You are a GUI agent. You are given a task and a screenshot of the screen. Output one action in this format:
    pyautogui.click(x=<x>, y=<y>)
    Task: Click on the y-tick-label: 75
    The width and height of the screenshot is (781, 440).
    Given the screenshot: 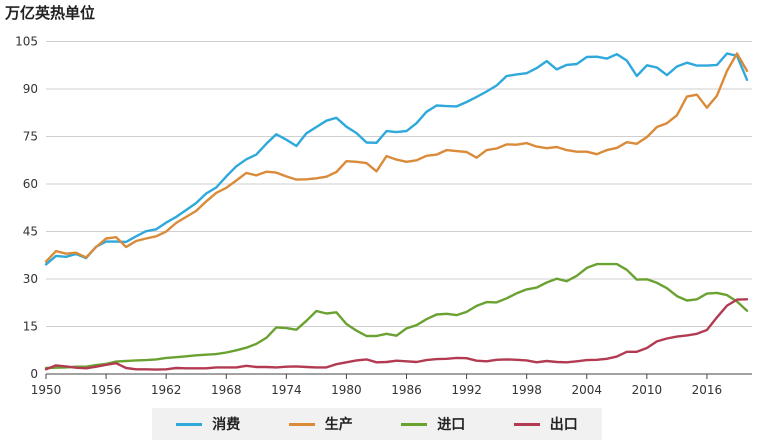 What is the action you would take?
    pyautogui.click(x=30, y=137)
    